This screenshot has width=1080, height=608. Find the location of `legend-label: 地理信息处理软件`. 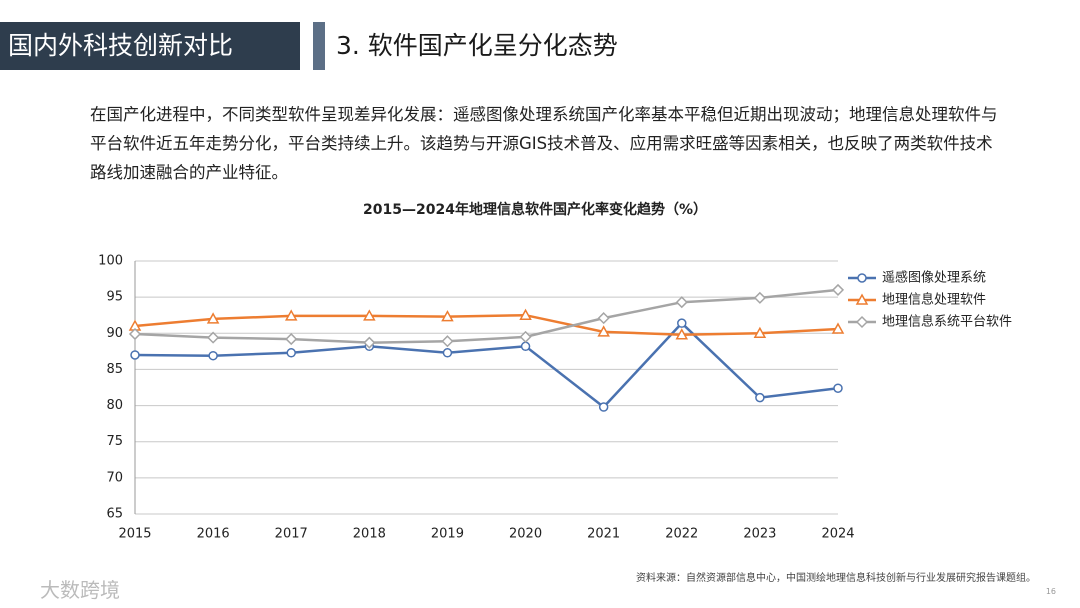

legend-label: 地理信息处理软件 is located at coordinates (934, 300).